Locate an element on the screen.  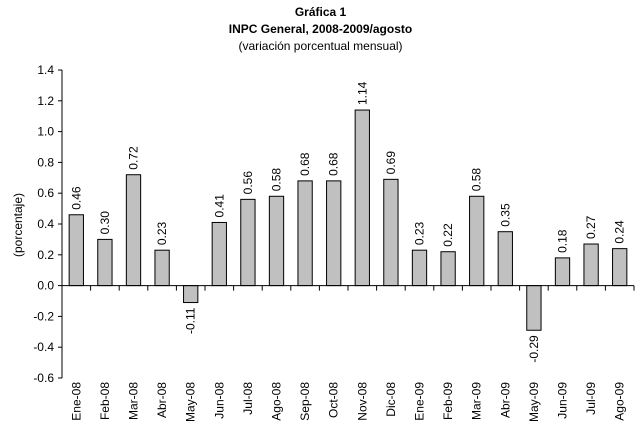
x-tick-label: Feb-08 is located at coordinates (105, 401).